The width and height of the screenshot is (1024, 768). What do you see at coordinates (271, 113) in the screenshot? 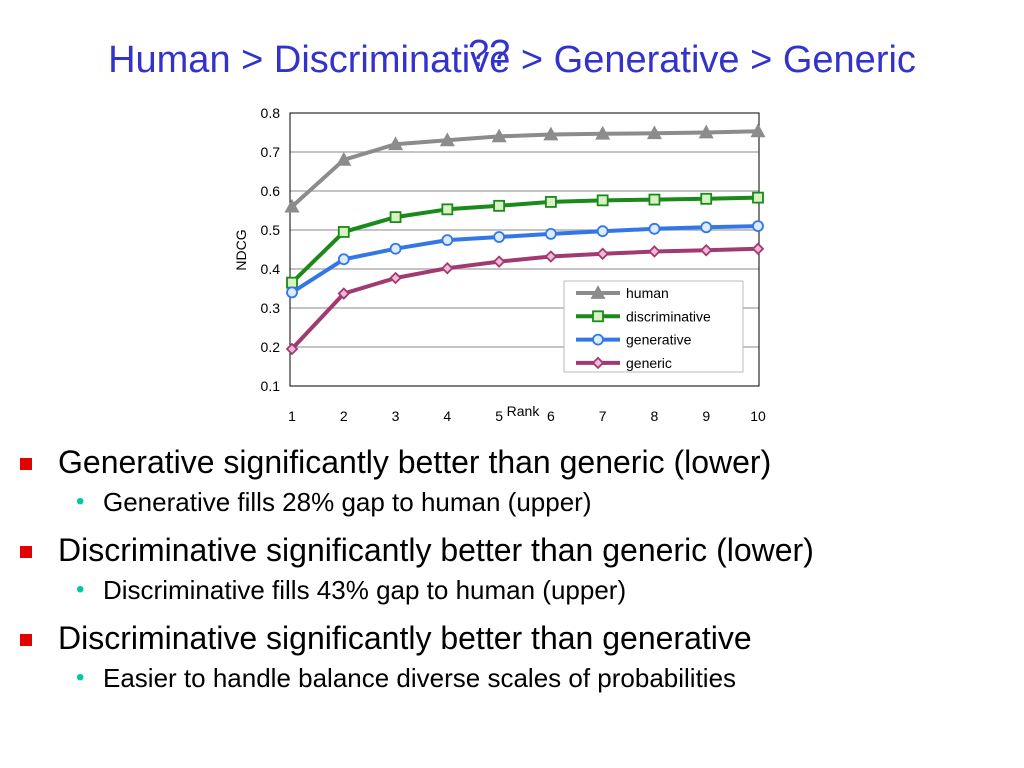
I see `y-tick-label: 0.8` at bounding box center [271, 113].